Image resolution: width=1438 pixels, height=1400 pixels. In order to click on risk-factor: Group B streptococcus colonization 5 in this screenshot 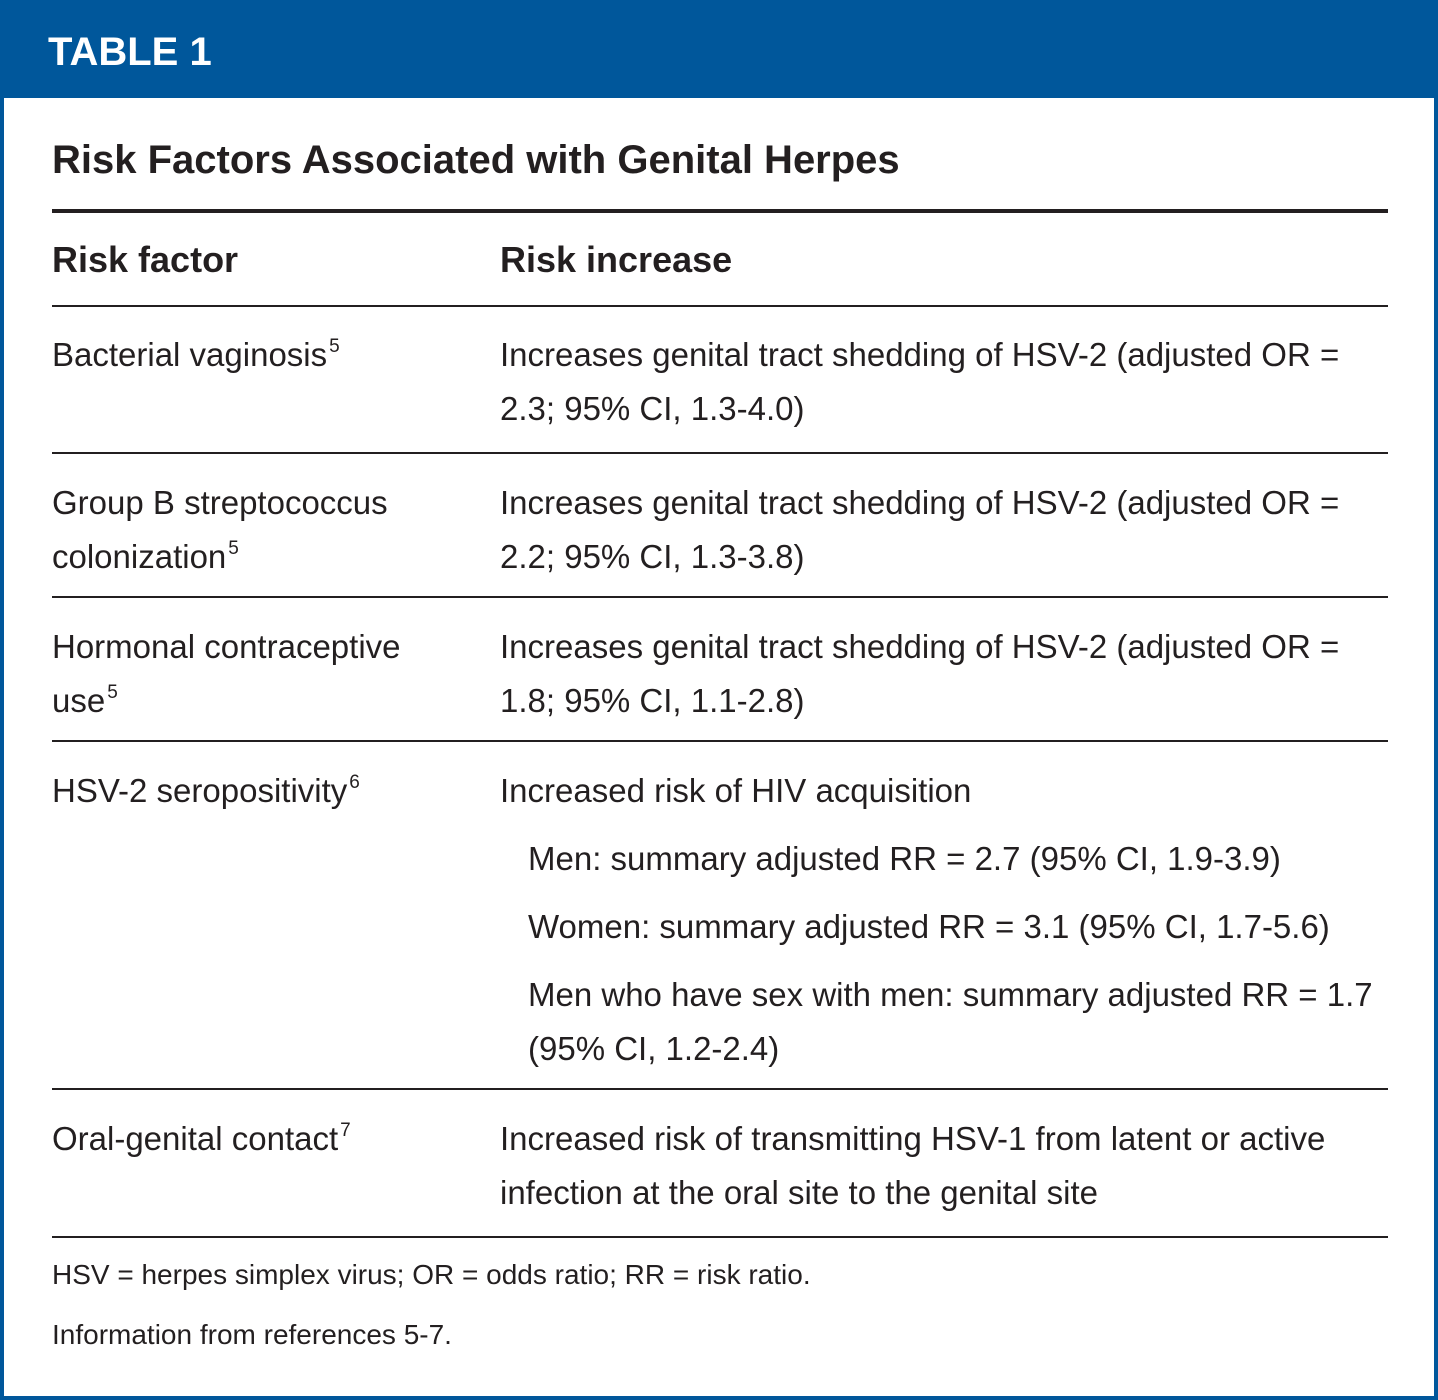, I will do `click(252, 530)`.